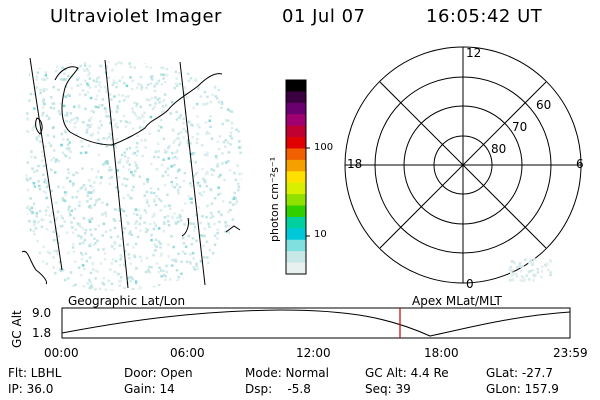 This screenshot has width=600, height=400. Describe the element at coordinates (463, 165) in the screenshot. I see `polar-diagonal` at that location.